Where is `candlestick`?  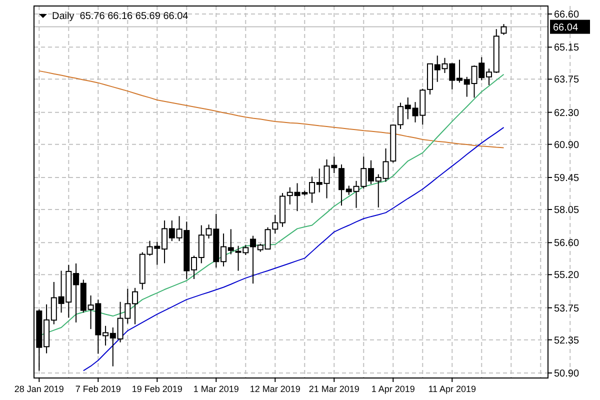
candlestick is located at coordinates (503, 30).